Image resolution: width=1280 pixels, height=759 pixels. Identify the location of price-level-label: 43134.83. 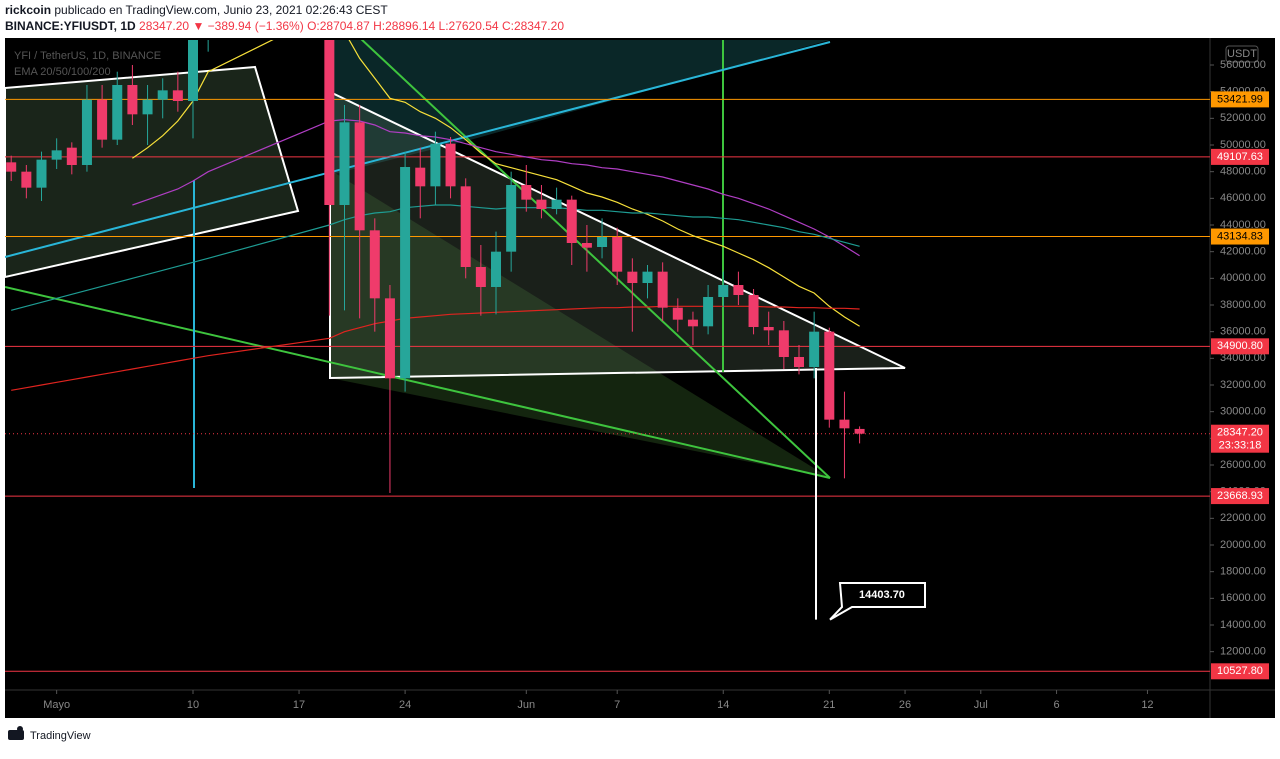
(1240, 236).